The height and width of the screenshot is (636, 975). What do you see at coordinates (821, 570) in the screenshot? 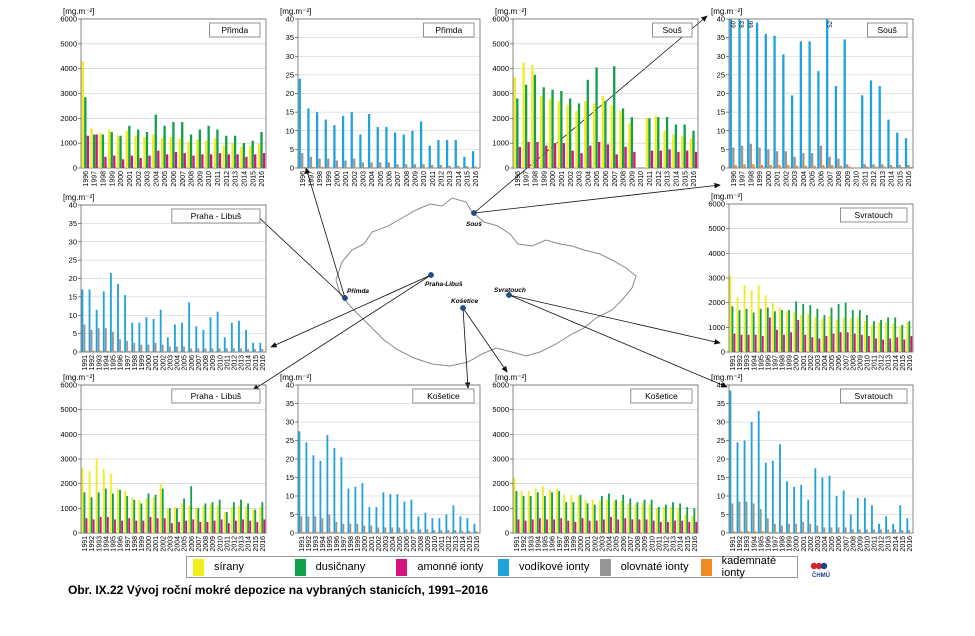
I see `chmi-logo-icon: ČHMÚ` at bounding box center [821, 570].